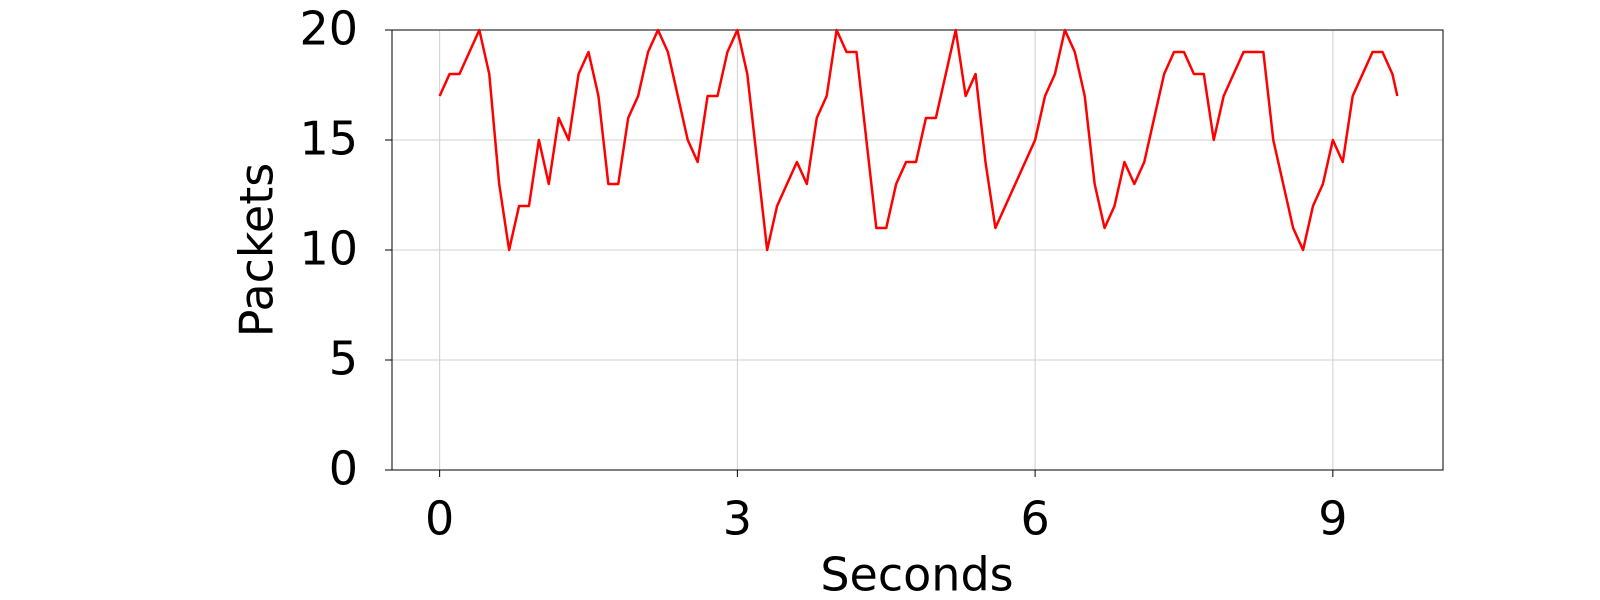 This screenshot has width=1600, height=600. What do you see at coordinates (328, 29) in the screenshot?
I see `y-tick-label: 20` at bounding box center [328, 29].